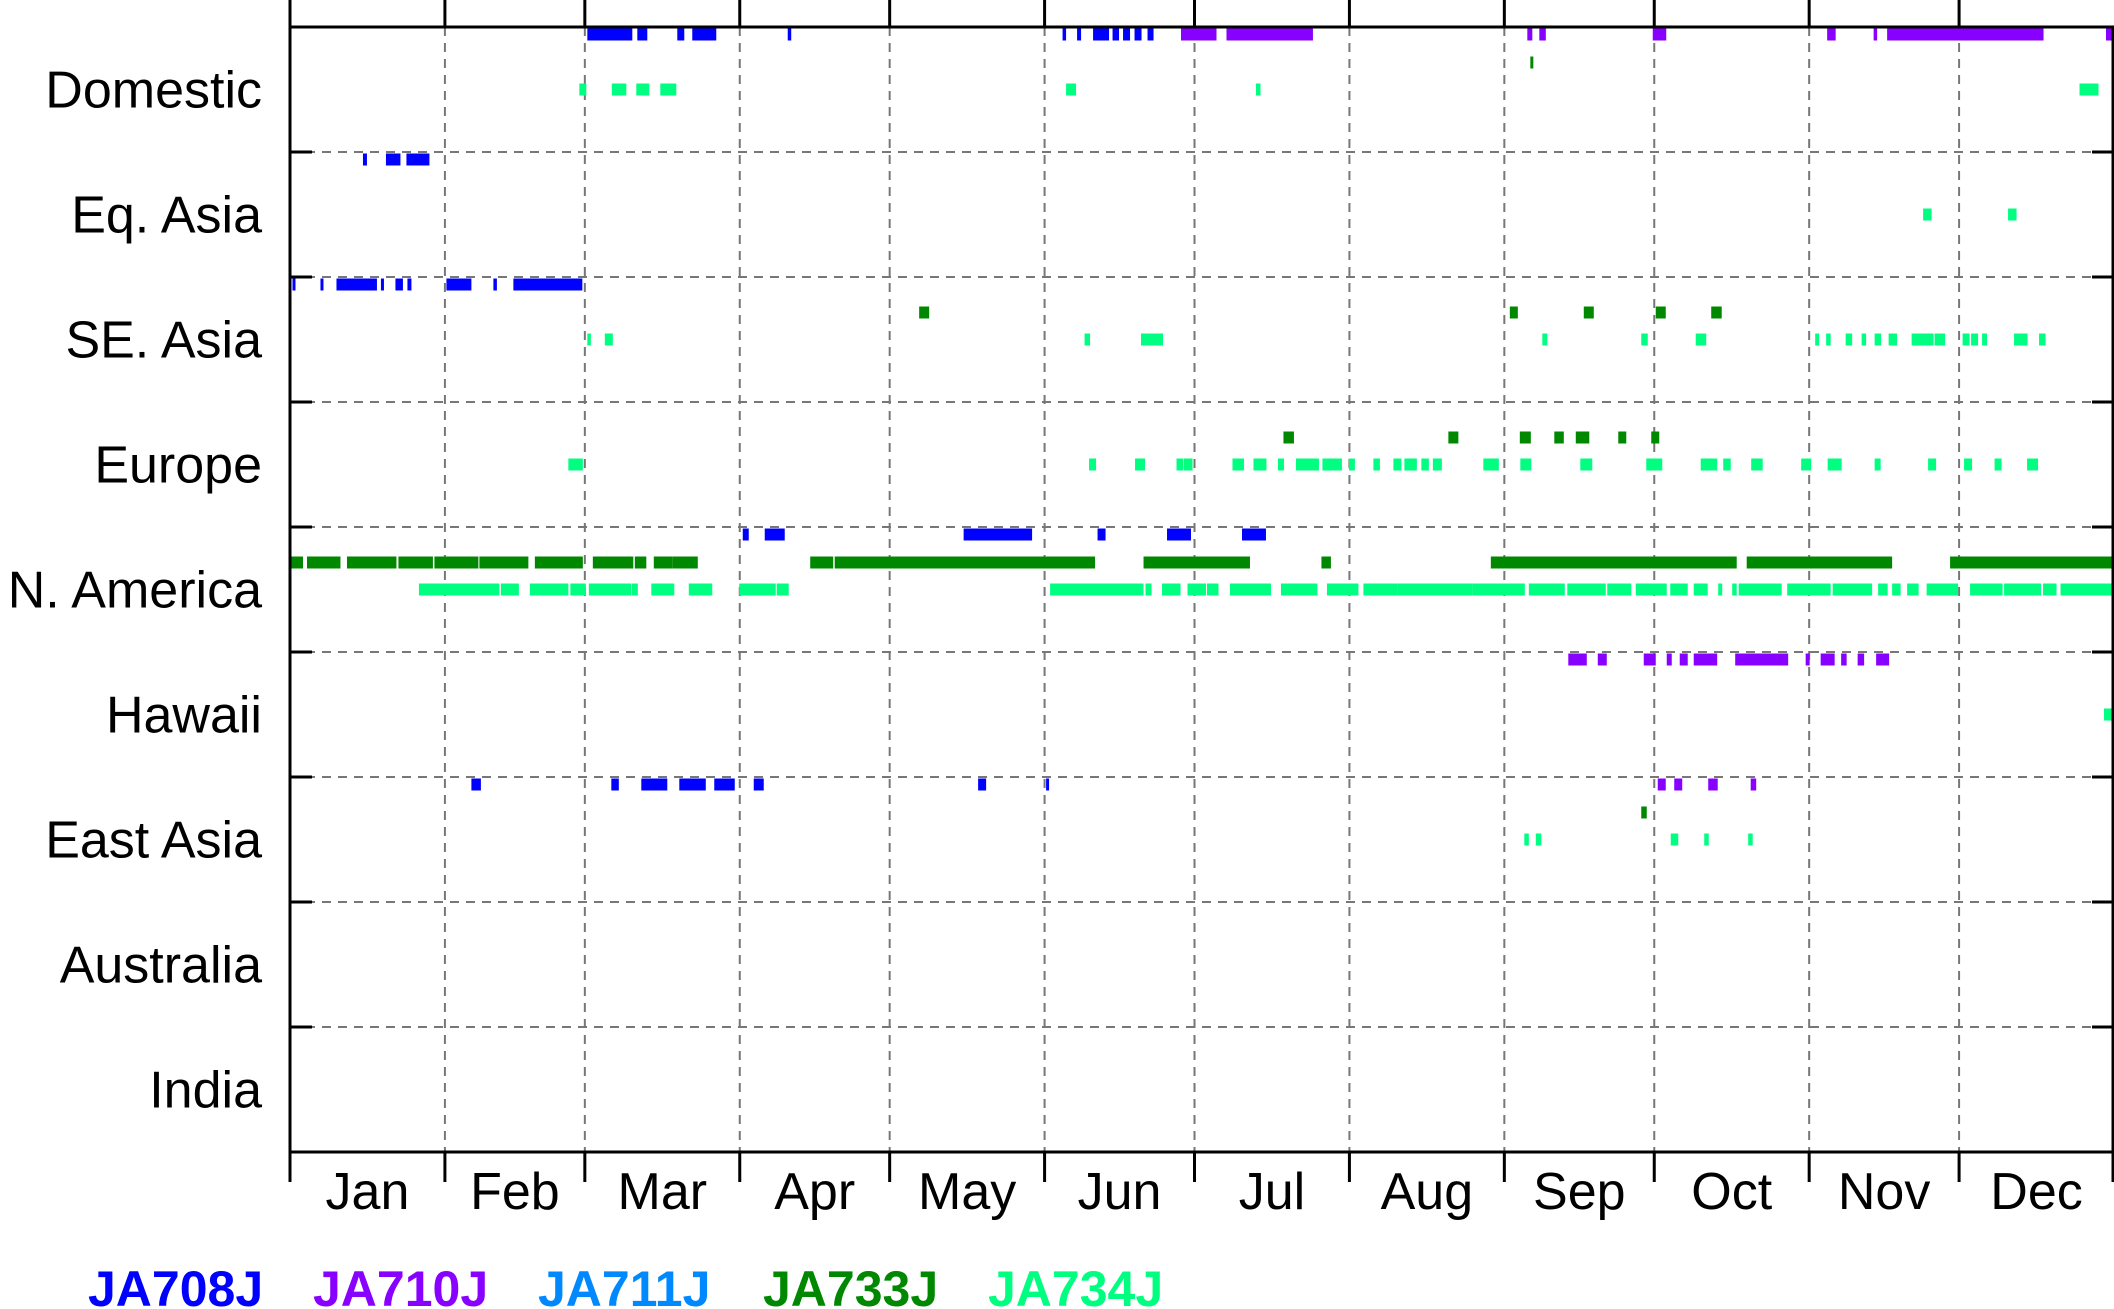 This screenshot has height=1309, width=2114. What do you see at coordinates (178, 466) in the screenshot?
I see `y-category-label: Europe` at bounding box center [178, 466].